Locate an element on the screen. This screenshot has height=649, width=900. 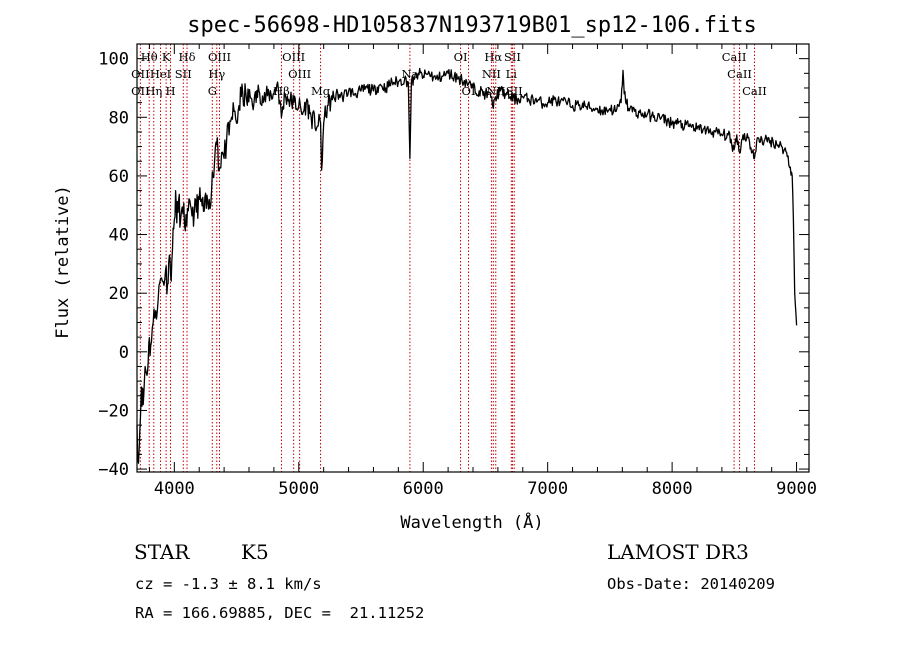
y-axis-label: Flux (relative) is located at coordinates (63, 262).